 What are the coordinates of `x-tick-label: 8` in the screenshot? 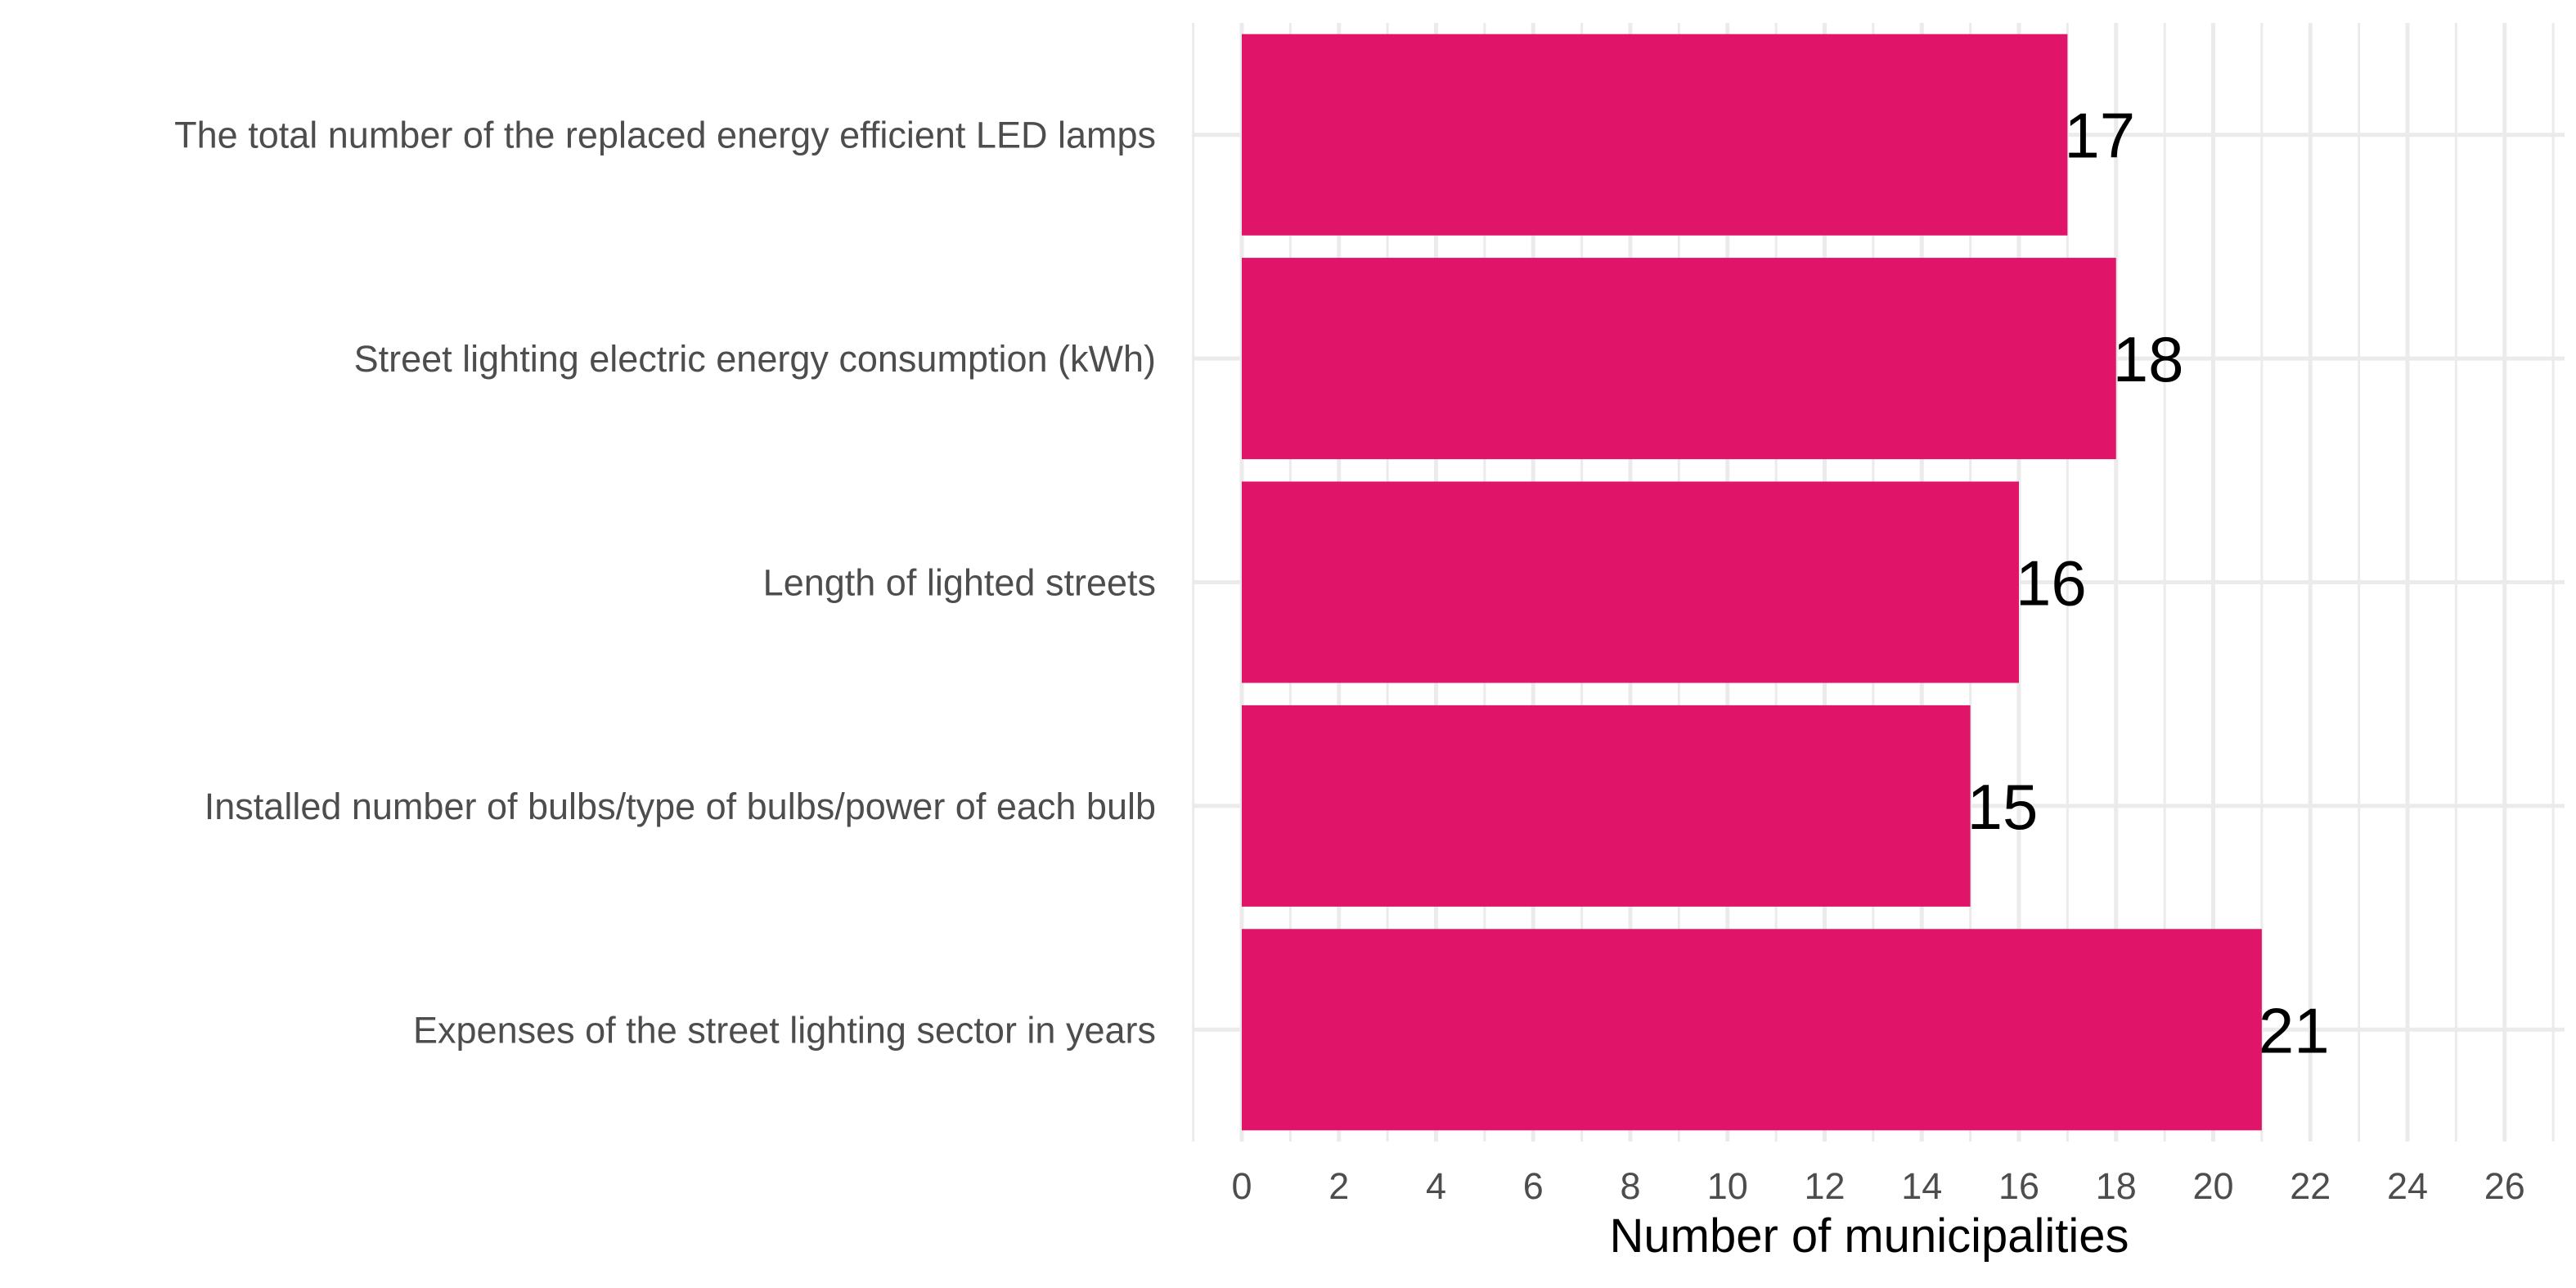 It's located at (1630, 1186).